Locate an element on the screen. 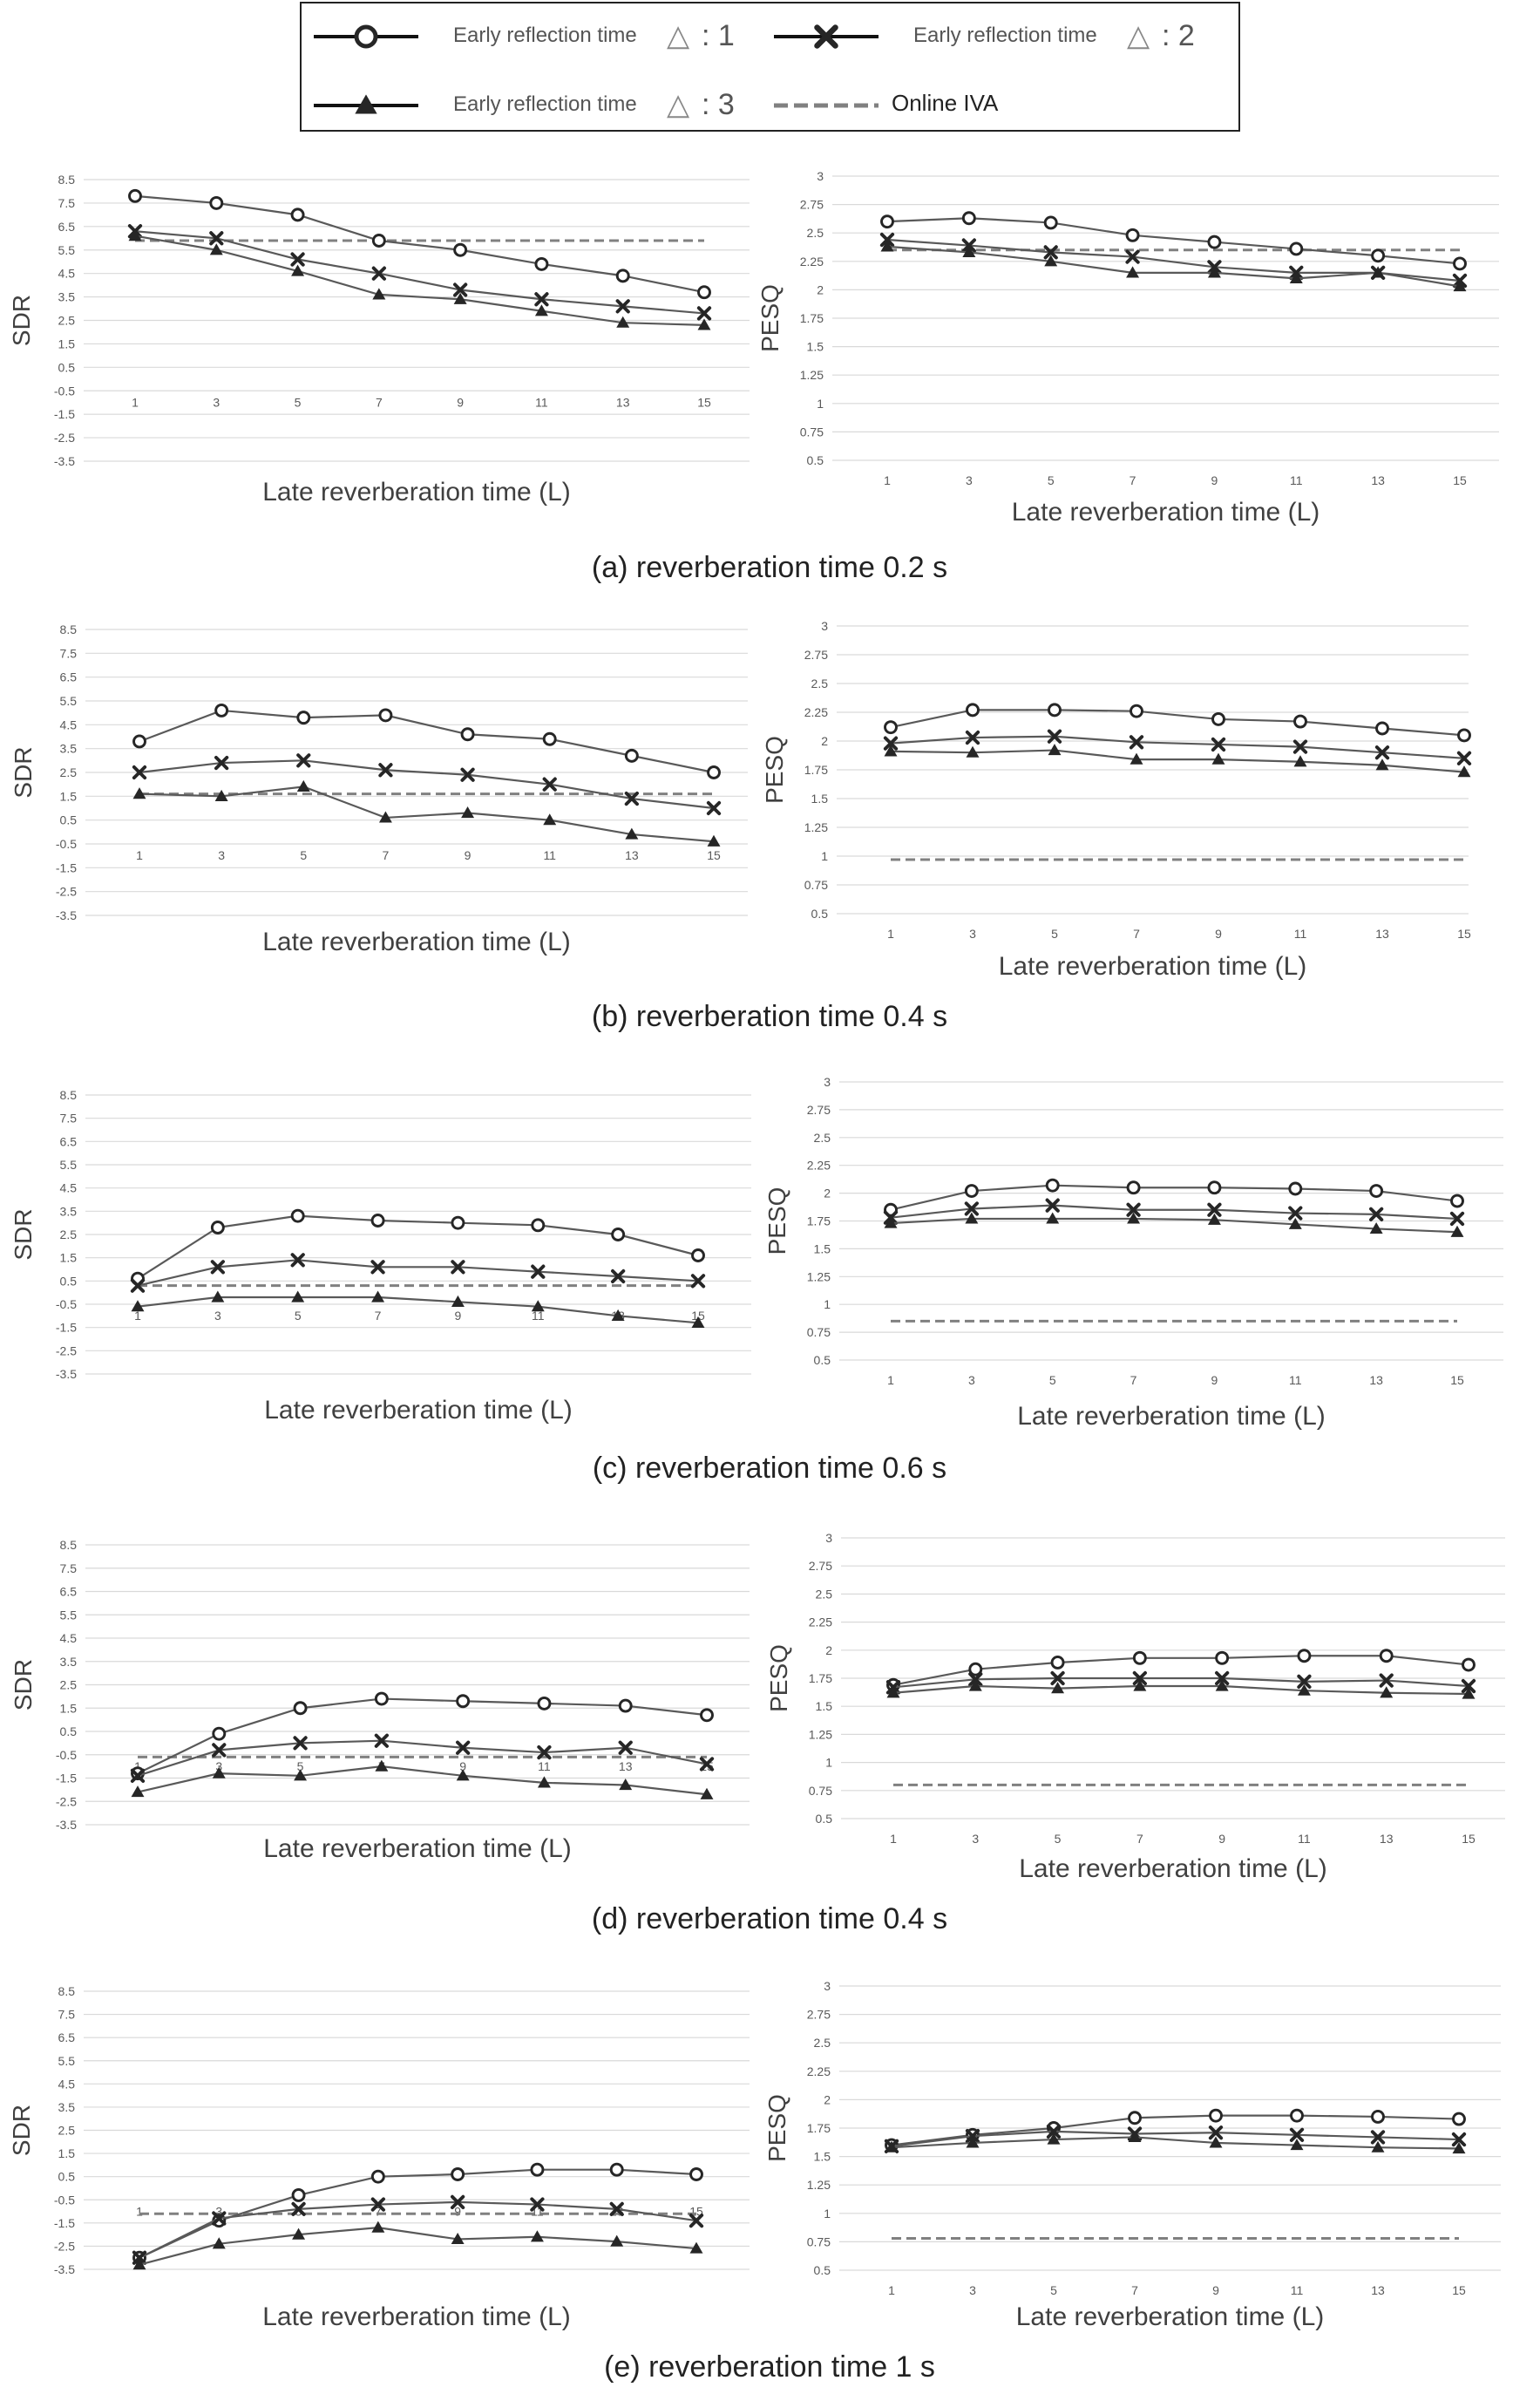 Image resolution: width=1540 pixels, height=2394 pixels. x-tick-label: 1 is located at coordinates (139, 855).